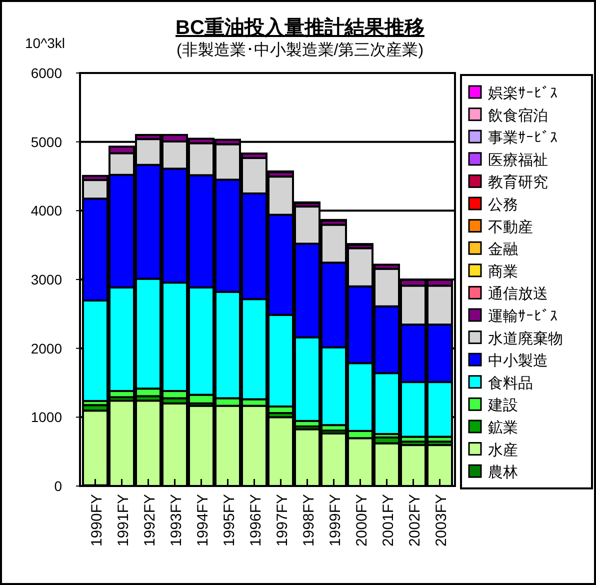 This screenshot has height=585, width=596. Describe the element at coordinates (300, 27) in the screenshot. I see `chart-title: BC重油投入量推計結果推移` at that location.